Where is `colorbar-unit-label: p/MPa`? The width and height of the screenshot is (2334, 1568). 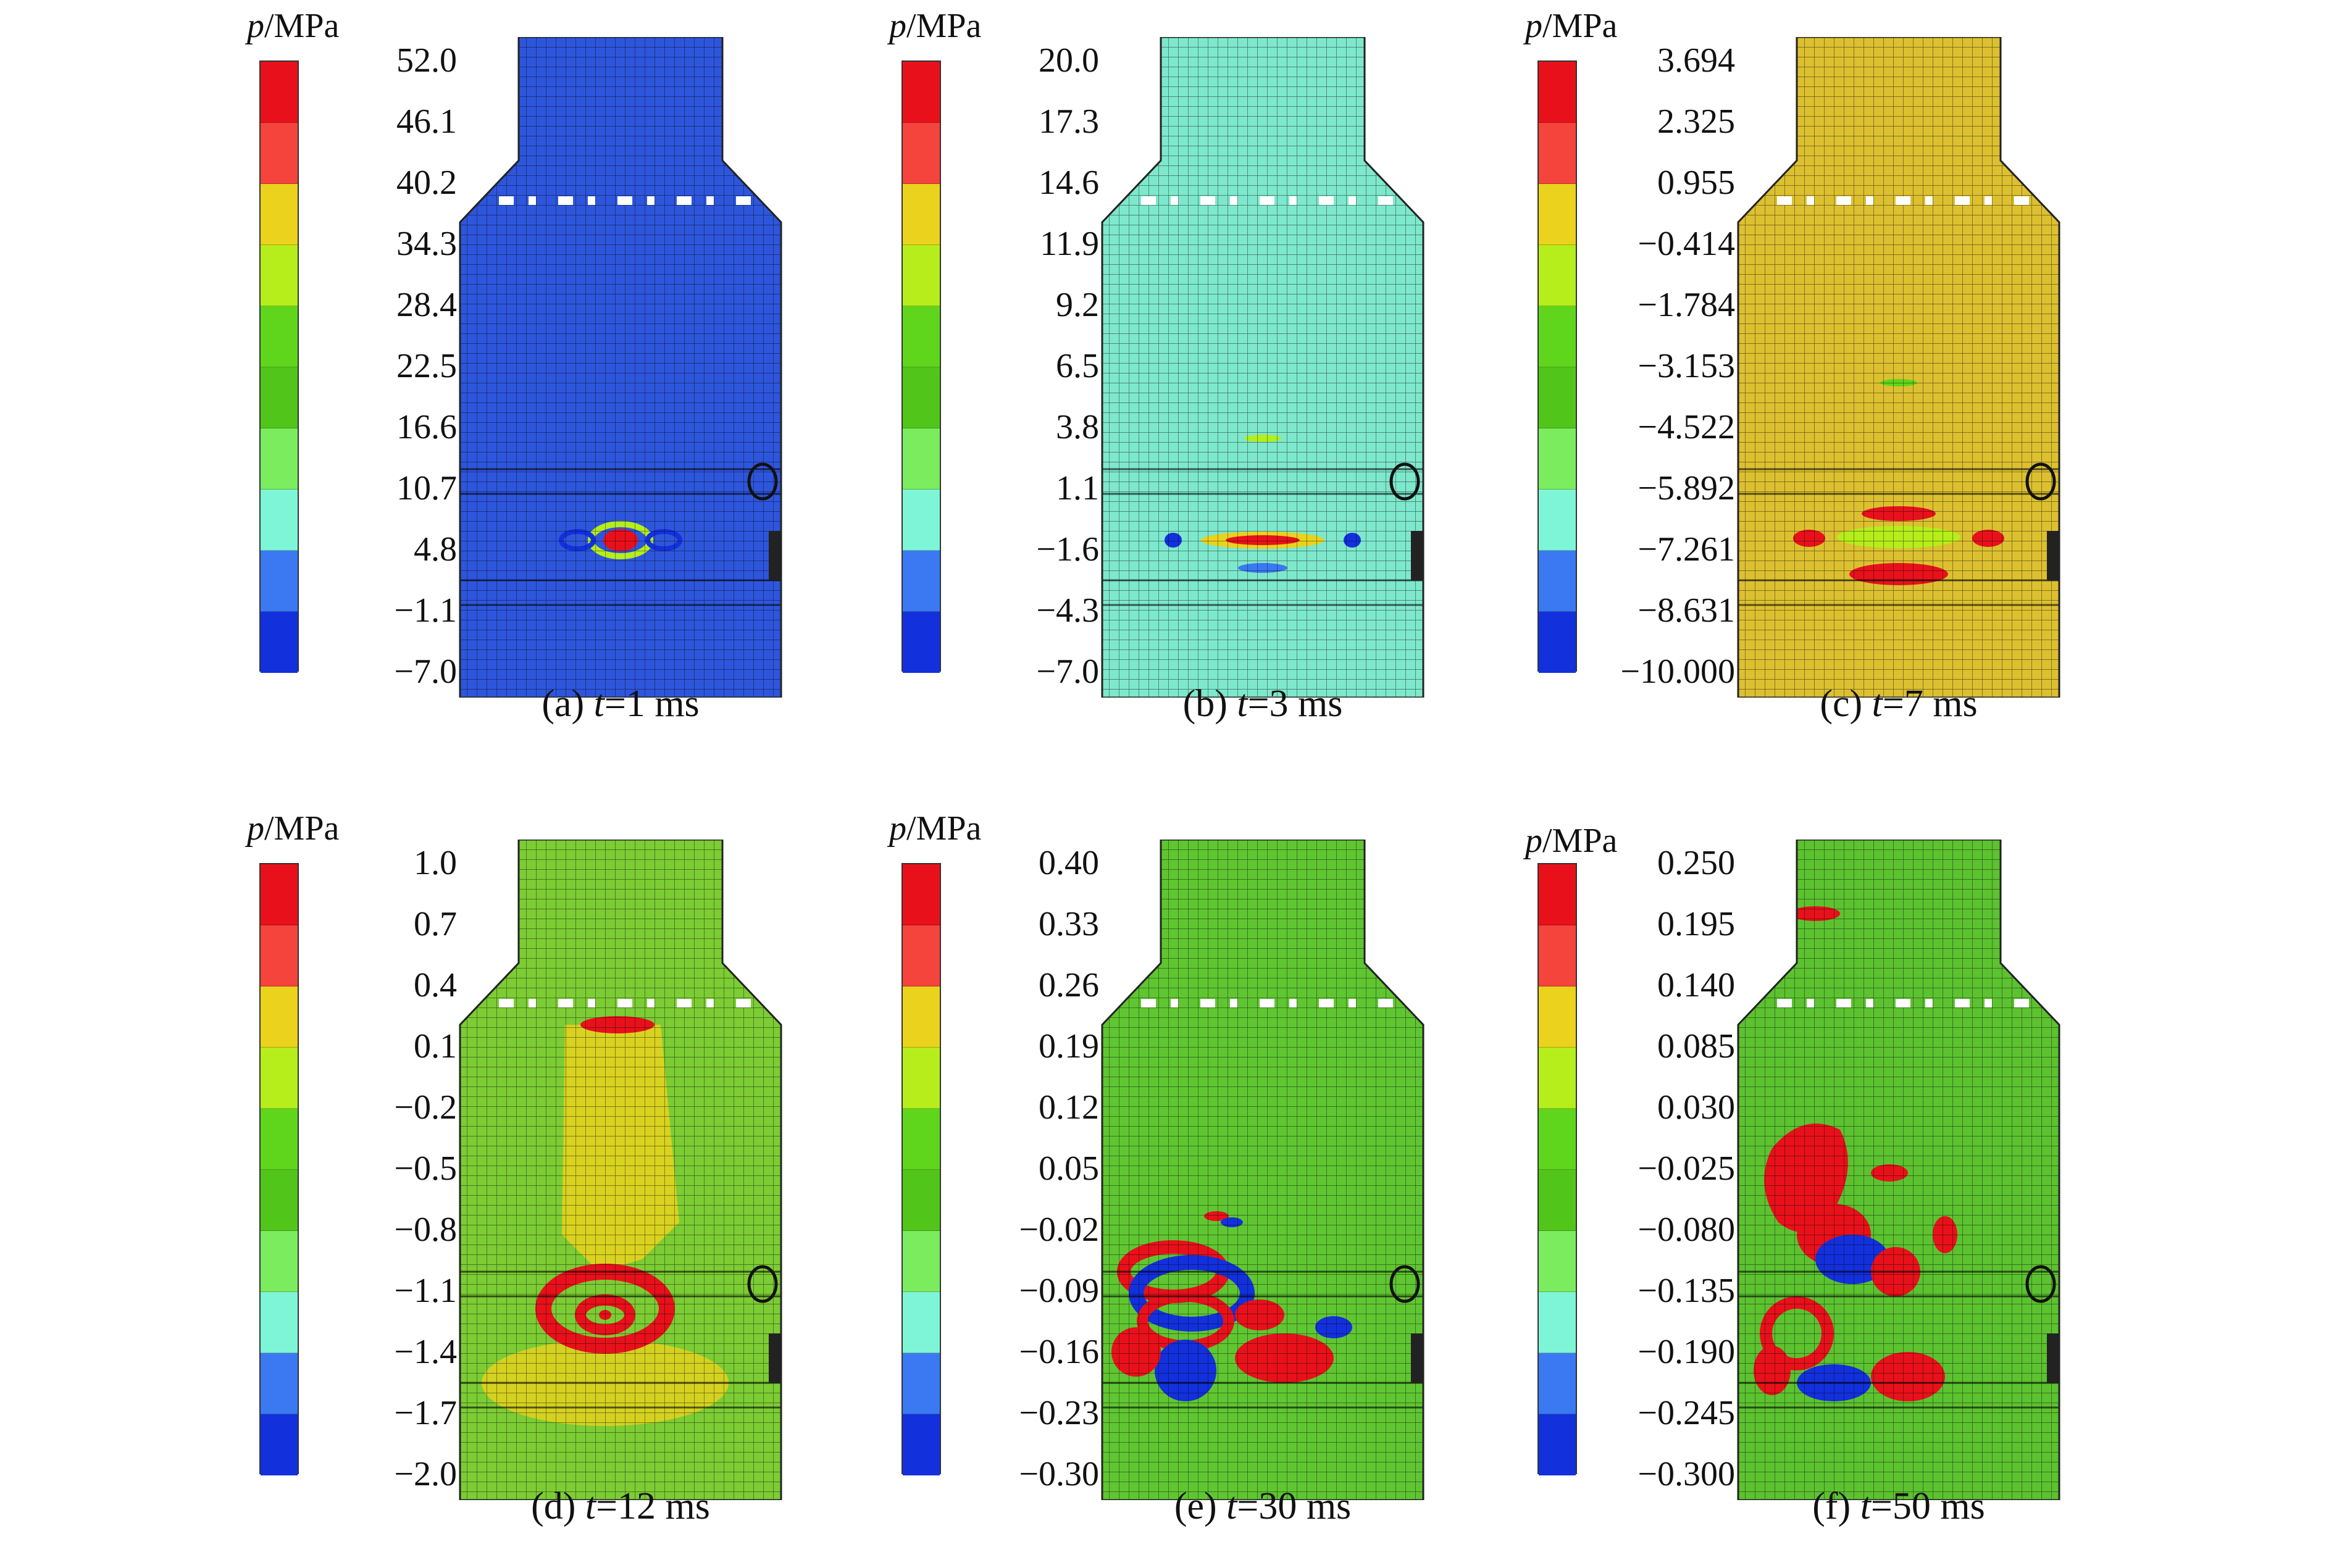
colorbar-unit-label: p/MPa is located at coordinates (935, 828).